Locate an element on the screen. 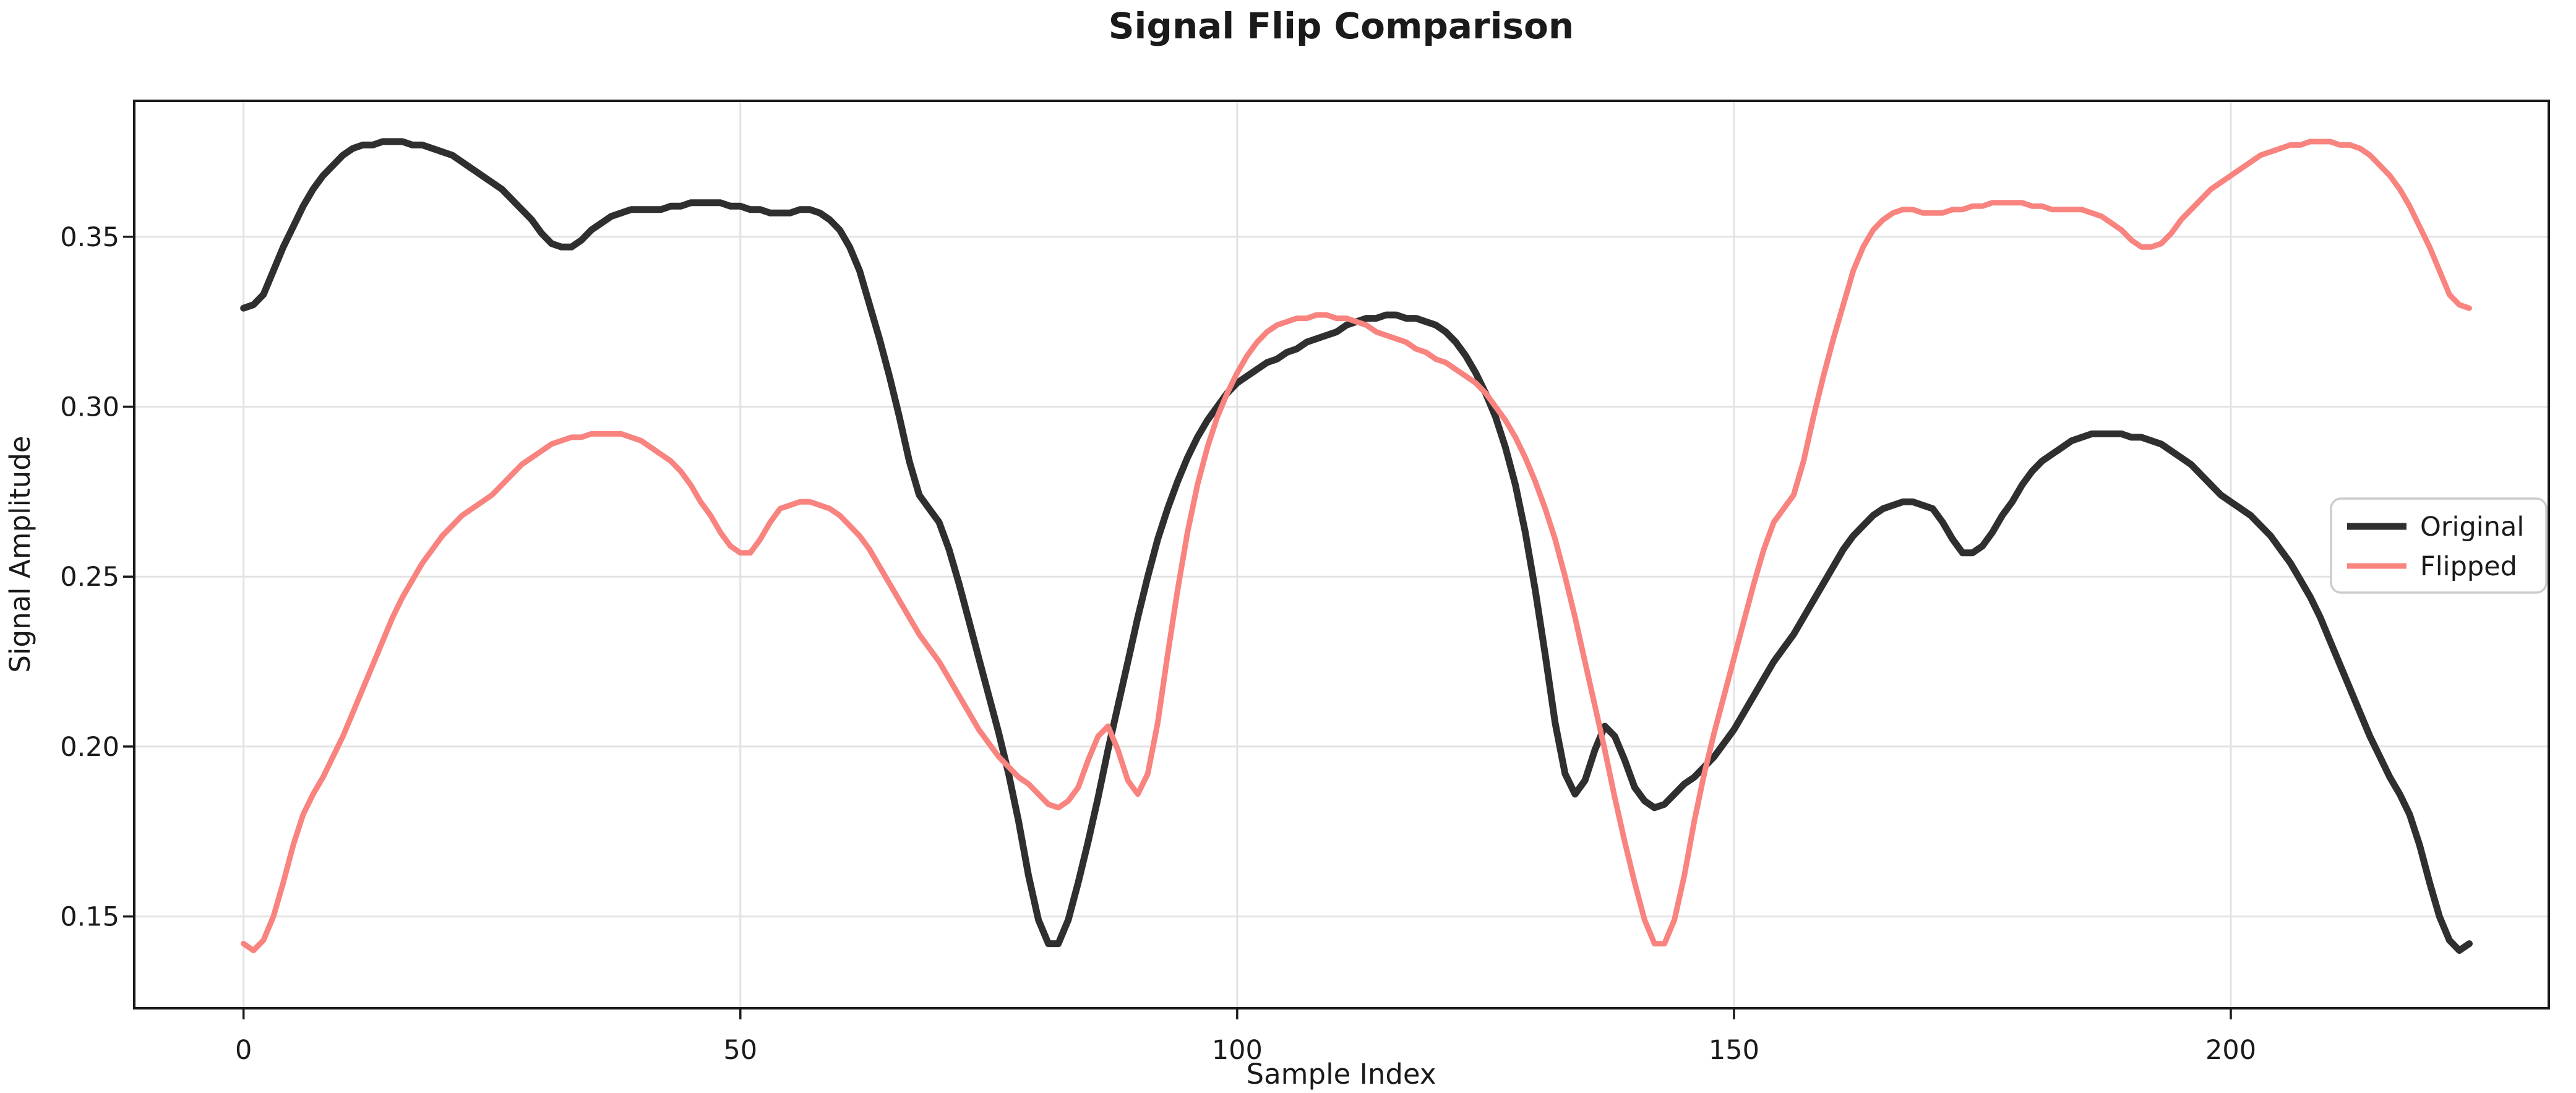  legend-flipped-label: Flipped is located at coordinates (2468, 566).